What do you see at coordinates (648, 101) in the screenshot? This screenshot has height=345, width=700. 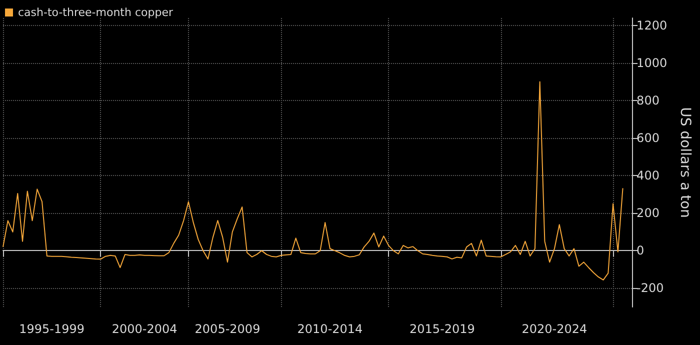 I see `y-tick-label: 800` at bounding box center [648, 101].